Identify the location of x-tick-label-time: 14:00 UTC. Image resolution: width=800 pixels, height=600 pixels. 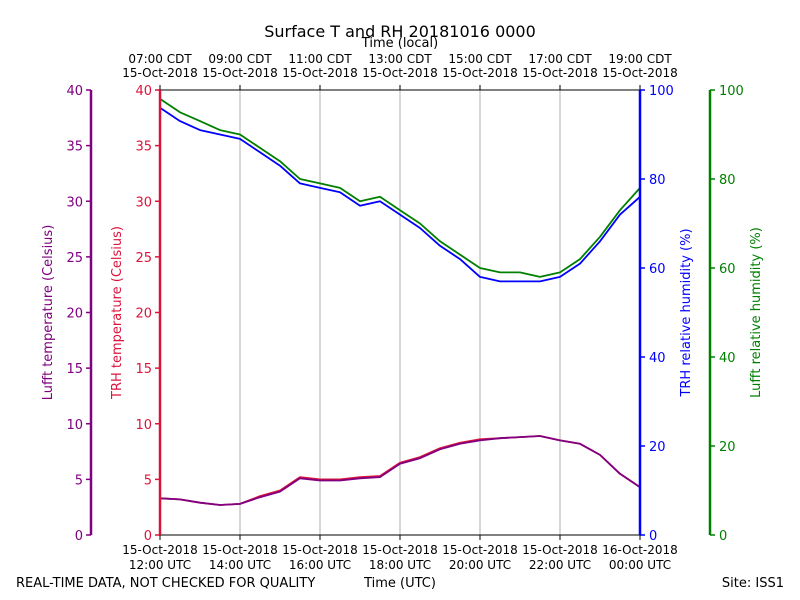
(240, 565).